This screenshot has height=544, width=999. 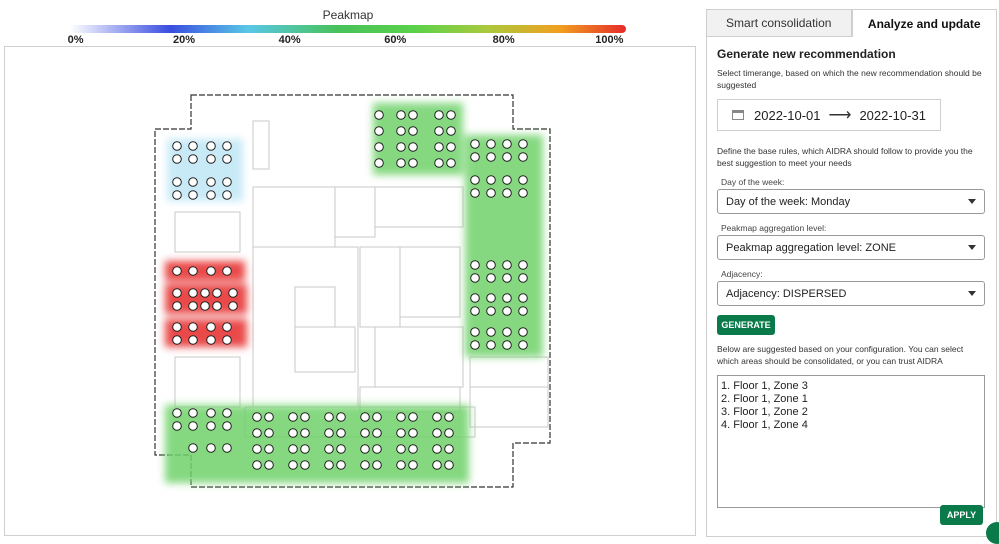 I want to click on result-item: 4. Floor 1, Zone 4, so click(x=764, y=425).